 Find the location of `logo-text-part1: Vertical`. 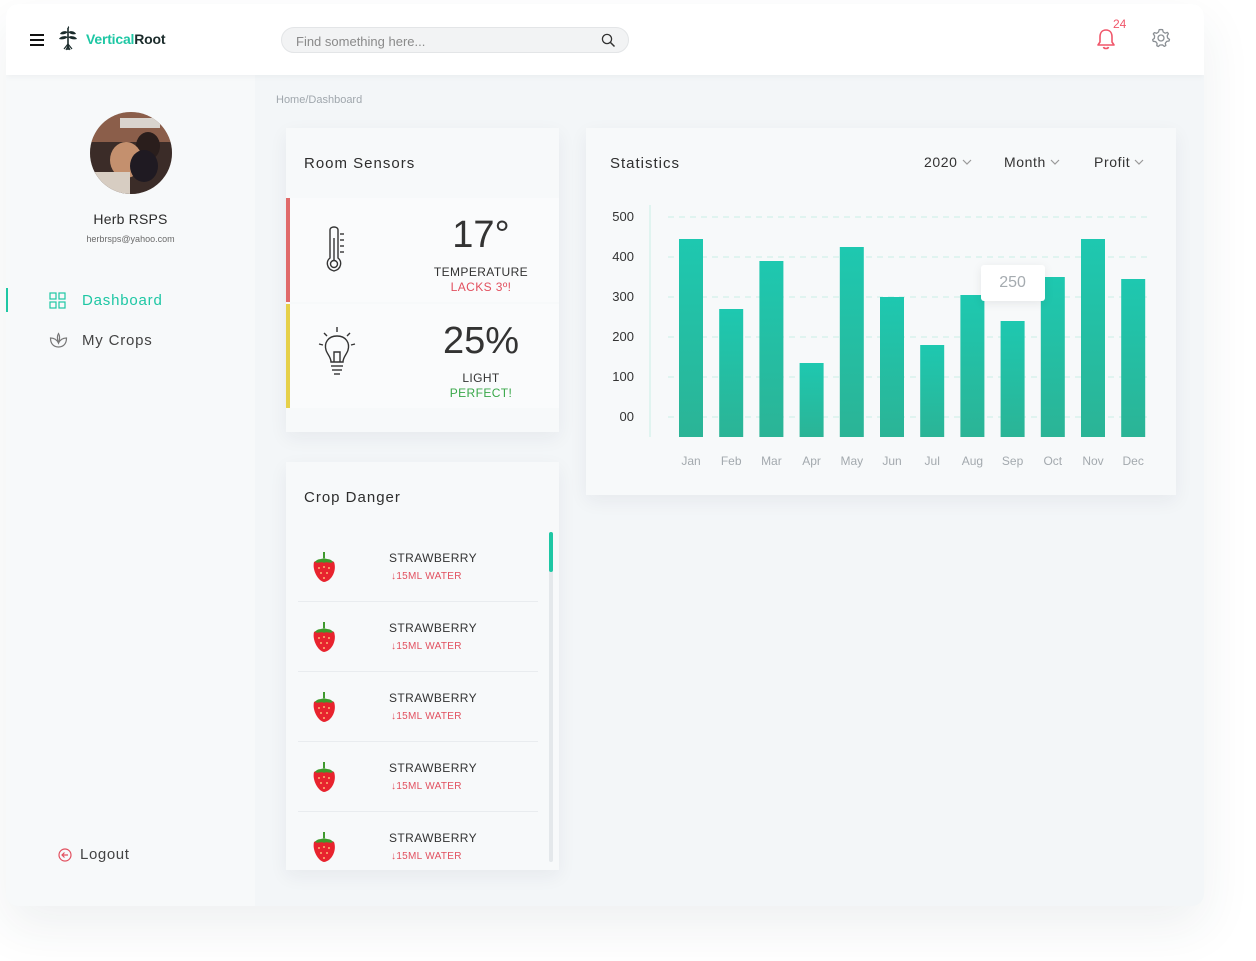

logo-text-part1: Vertical is located at coordinates (110, 39).